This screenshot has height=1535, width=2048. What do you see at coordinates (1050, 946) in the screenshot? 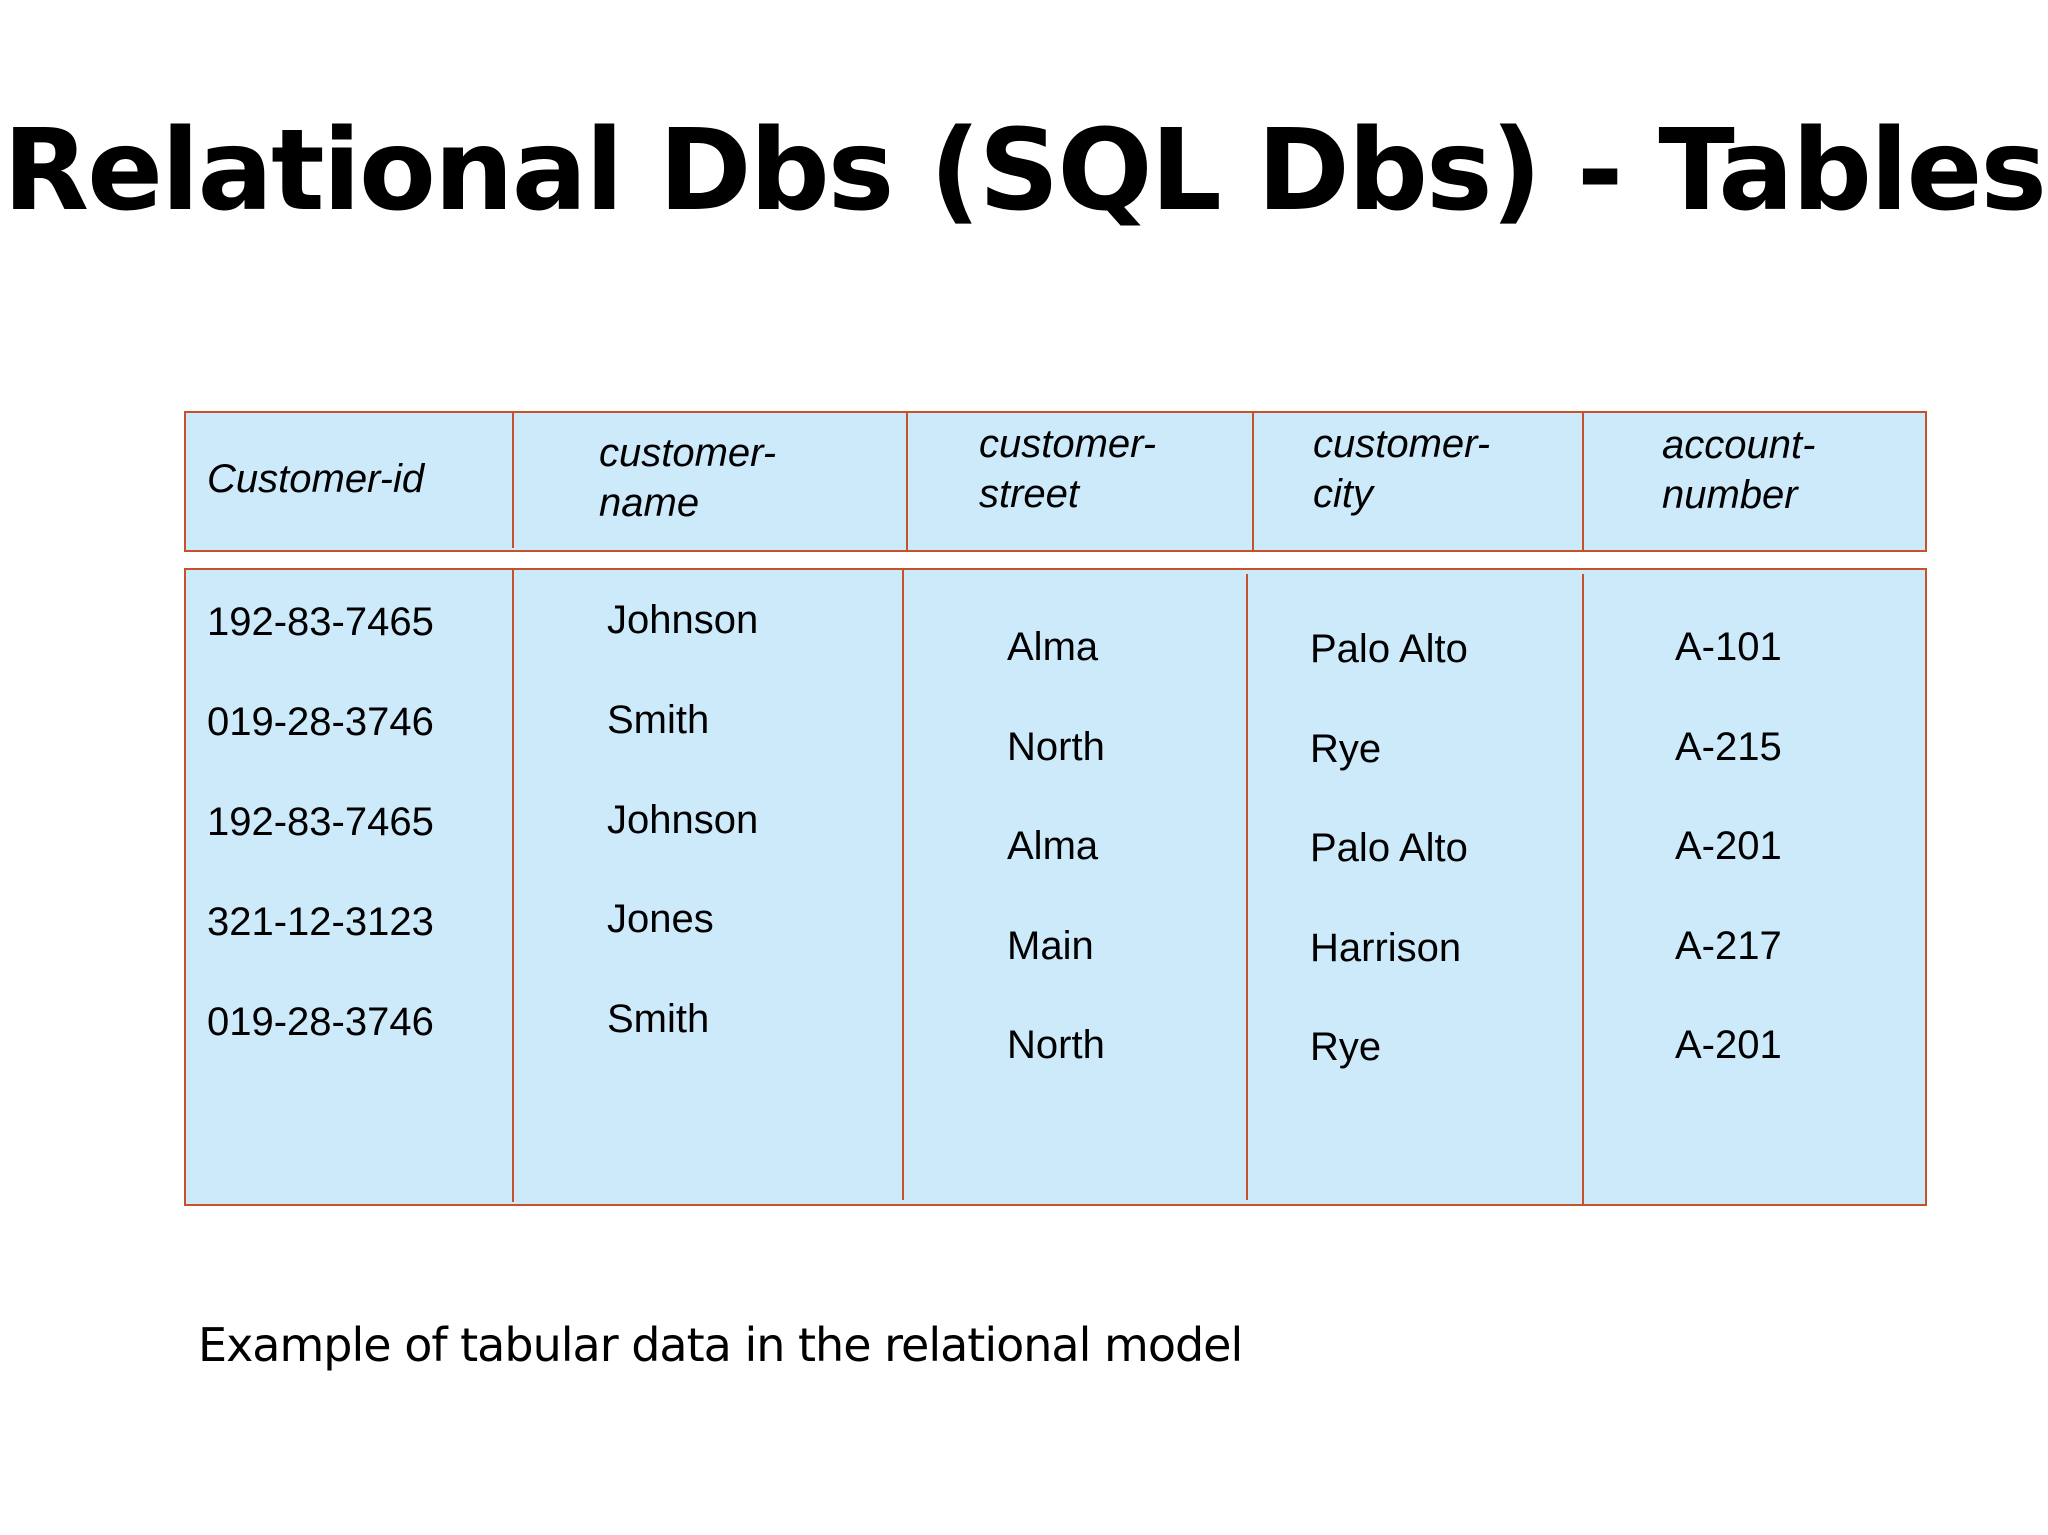
I see `table-cell-customer-street: Main` at bounding box center [1050, 946].